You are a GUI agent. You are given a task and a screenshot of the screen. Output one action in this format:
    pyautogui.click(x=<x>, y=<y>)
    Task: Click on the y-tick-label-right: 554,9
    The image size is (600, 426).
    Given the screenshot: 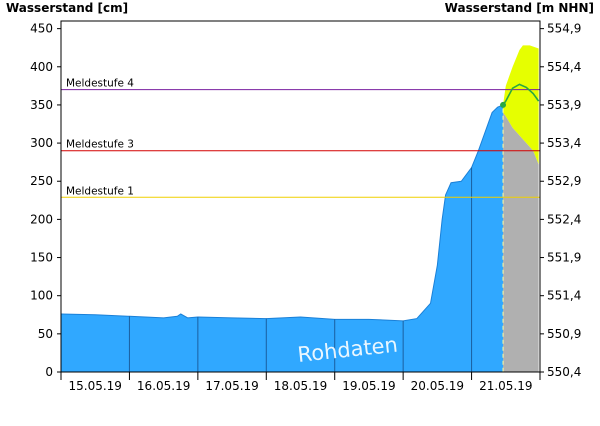 What is the action you would take?
    pyautogui.click(x=564, y=29)
    